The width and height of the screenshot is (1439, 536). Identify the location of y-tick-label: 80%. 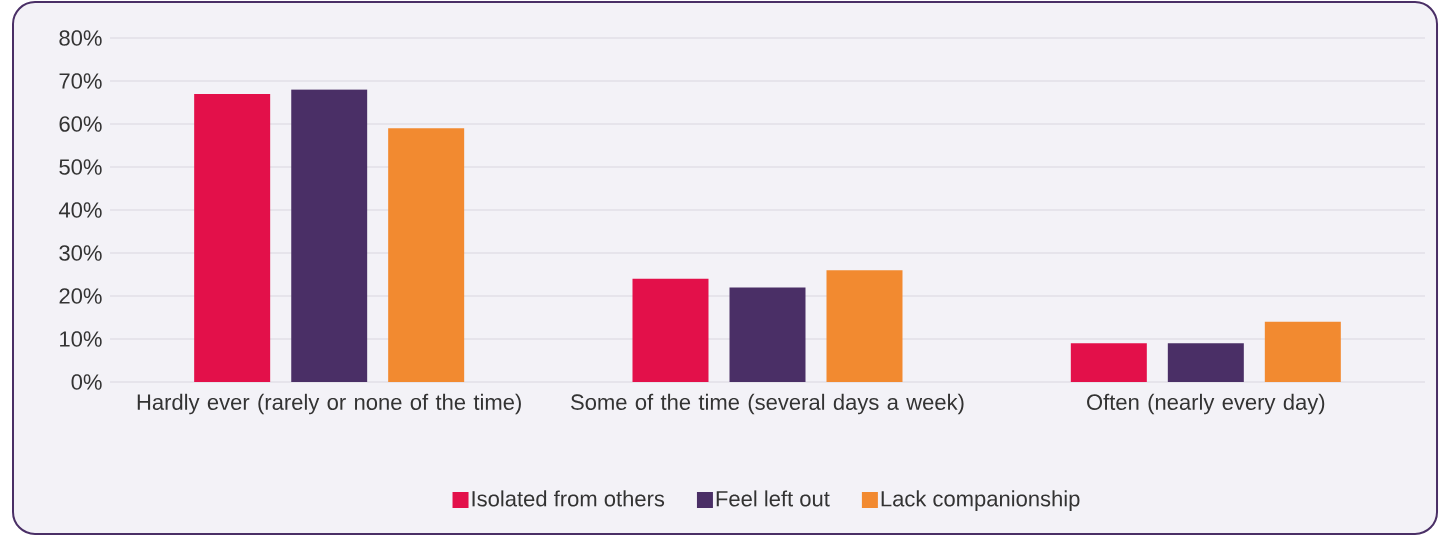
(80, 38).